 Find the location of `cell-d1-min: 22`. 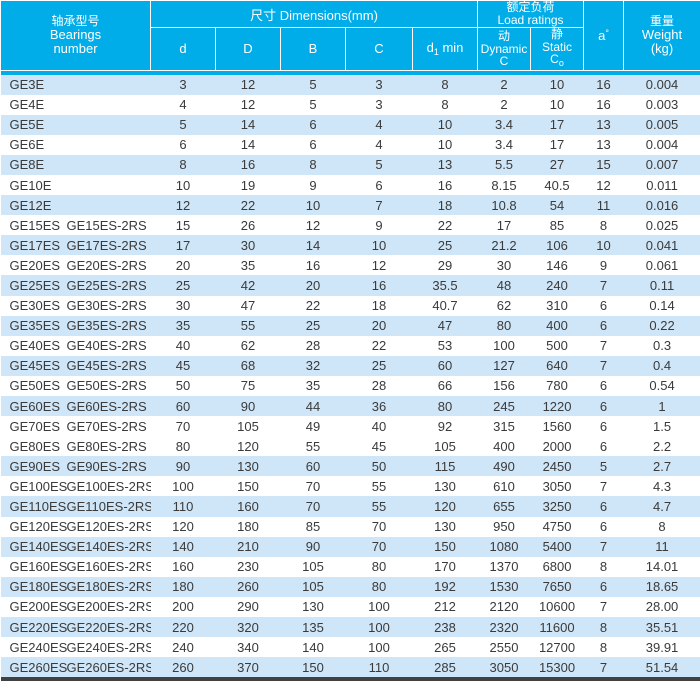

cell-d1-min: 22 is located at coordinates (445, 225).